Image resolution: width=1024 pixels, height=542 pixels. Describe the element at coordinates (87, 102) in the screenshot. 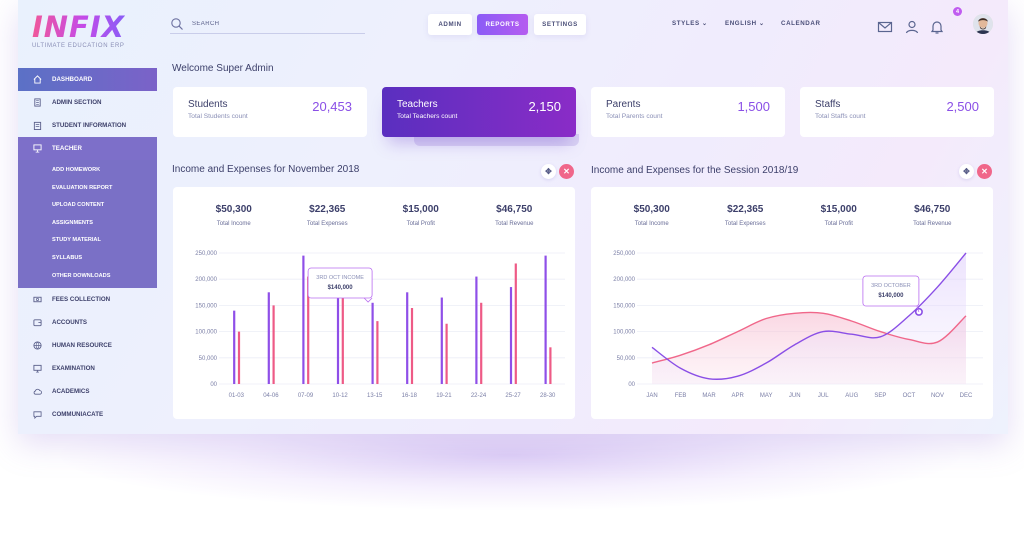

I see `sidebar-item-admin-section: ADMIN SECTION` at that location.